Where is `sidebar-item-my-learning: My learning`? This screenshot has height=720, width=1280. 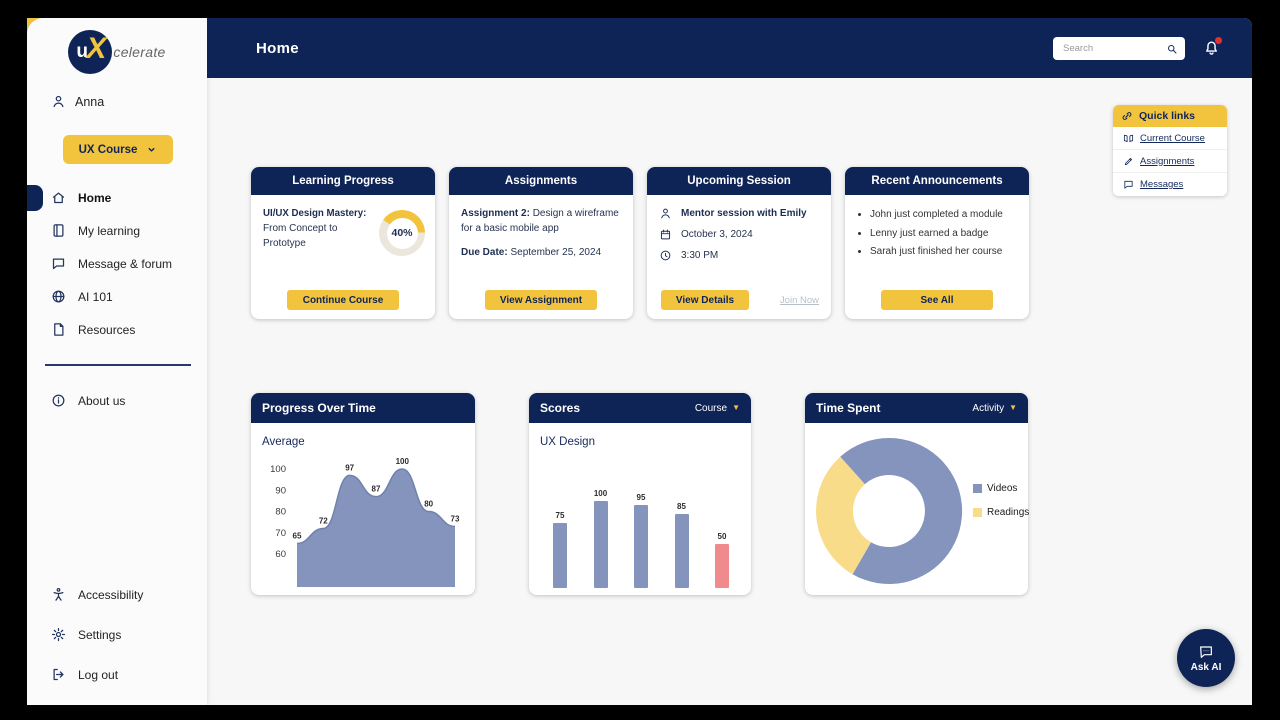
sidebar-item-my-learning: My learning is located at coordinates (117, 230).